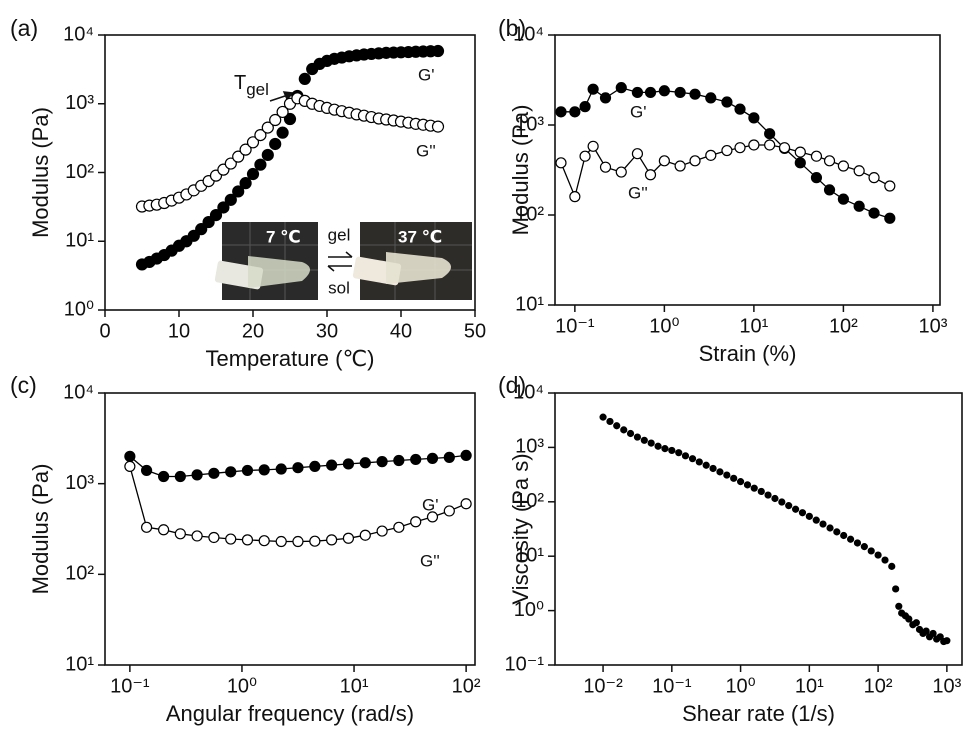 The height and width of the screenshot is (740, 969). Describe the element at coordinates (240, 83) in the screenshot. I see `transition-text: T` at that location.